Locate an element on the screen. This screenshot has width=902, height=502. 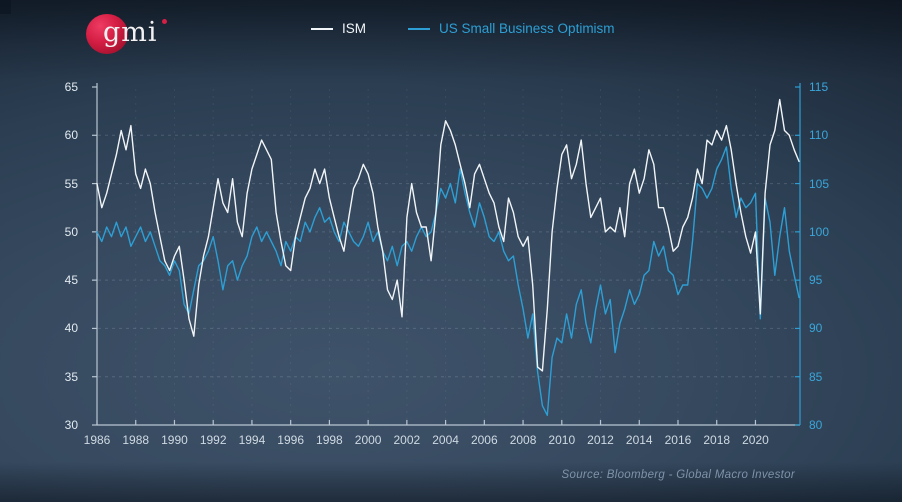
left-axis-label: 65 is located at coordinates (71, 87).